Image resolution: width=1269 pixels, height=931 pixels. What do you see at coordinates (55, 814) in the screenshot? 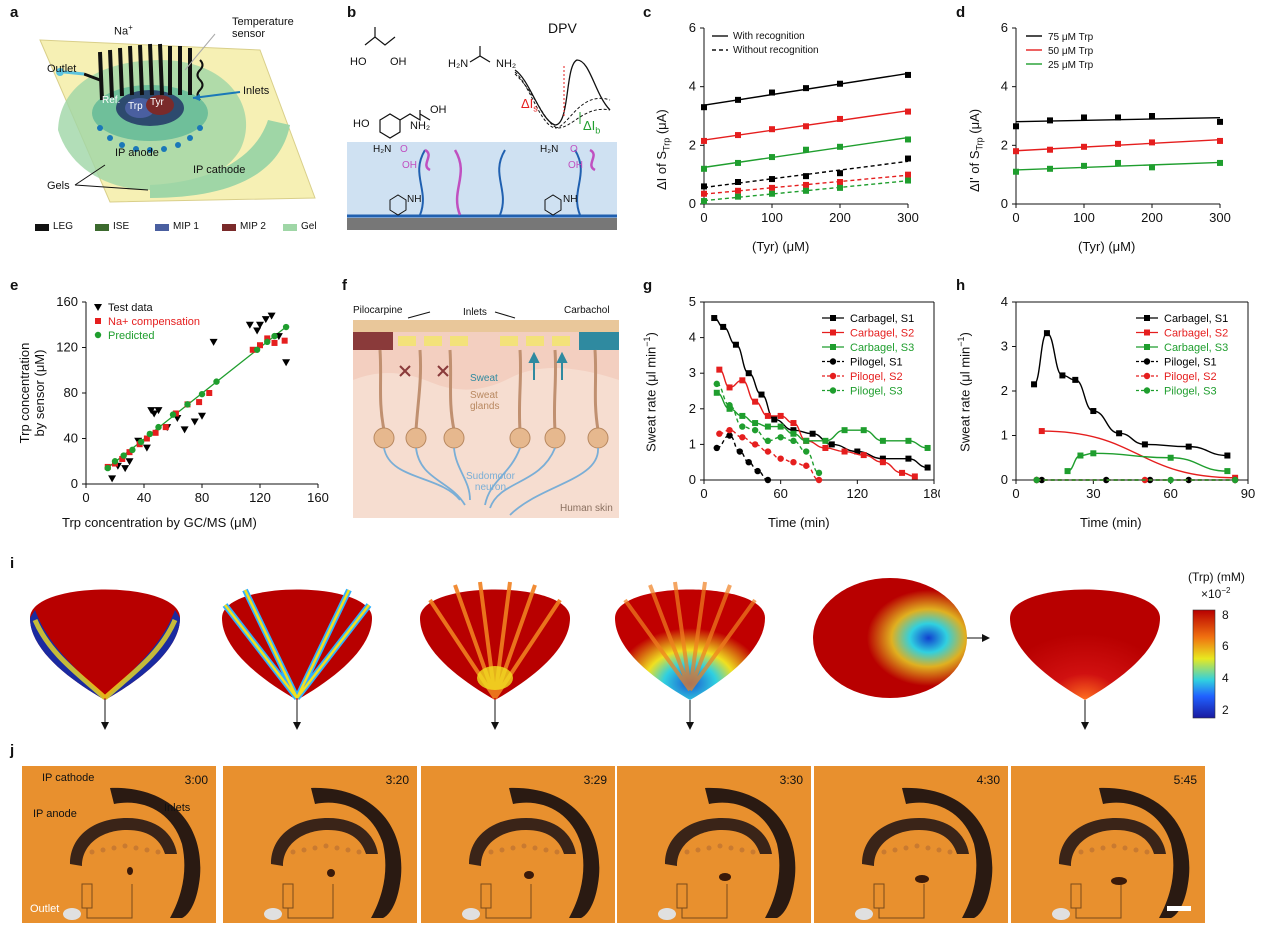
I see `label-ip-anode-j: IP anode` at bounding box center [55, 814].